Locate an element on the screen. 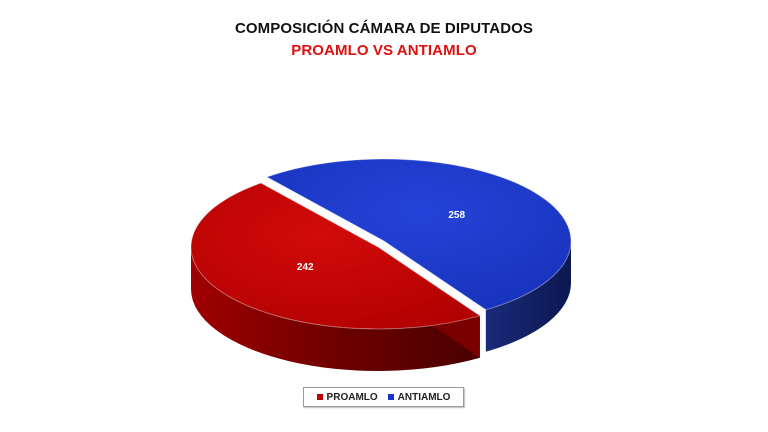 The height and width of the screenshot is (432, 768). pie-slice-side-proamlo is located at coordinates (335, 309).